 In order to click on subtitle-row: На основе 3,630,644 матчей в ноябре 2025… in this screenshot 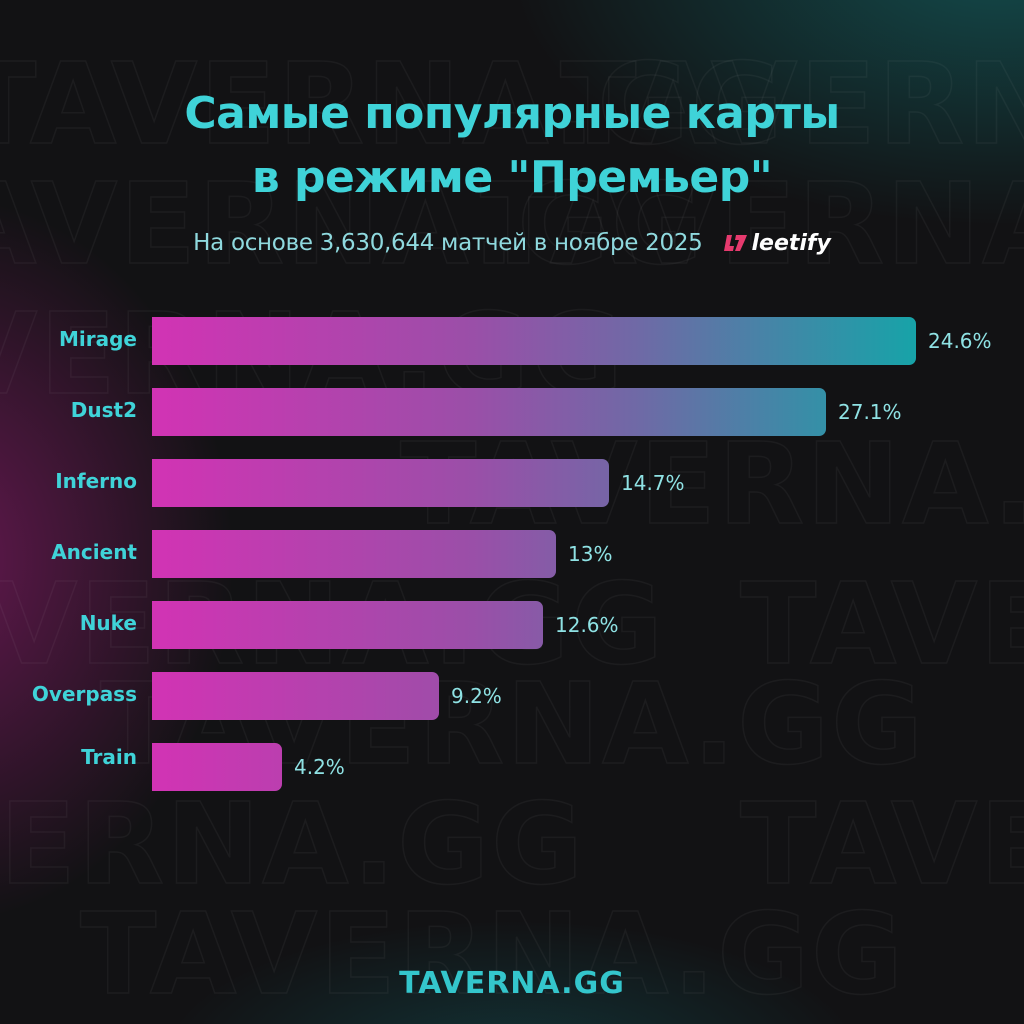, I will do `click(512, 243)`.